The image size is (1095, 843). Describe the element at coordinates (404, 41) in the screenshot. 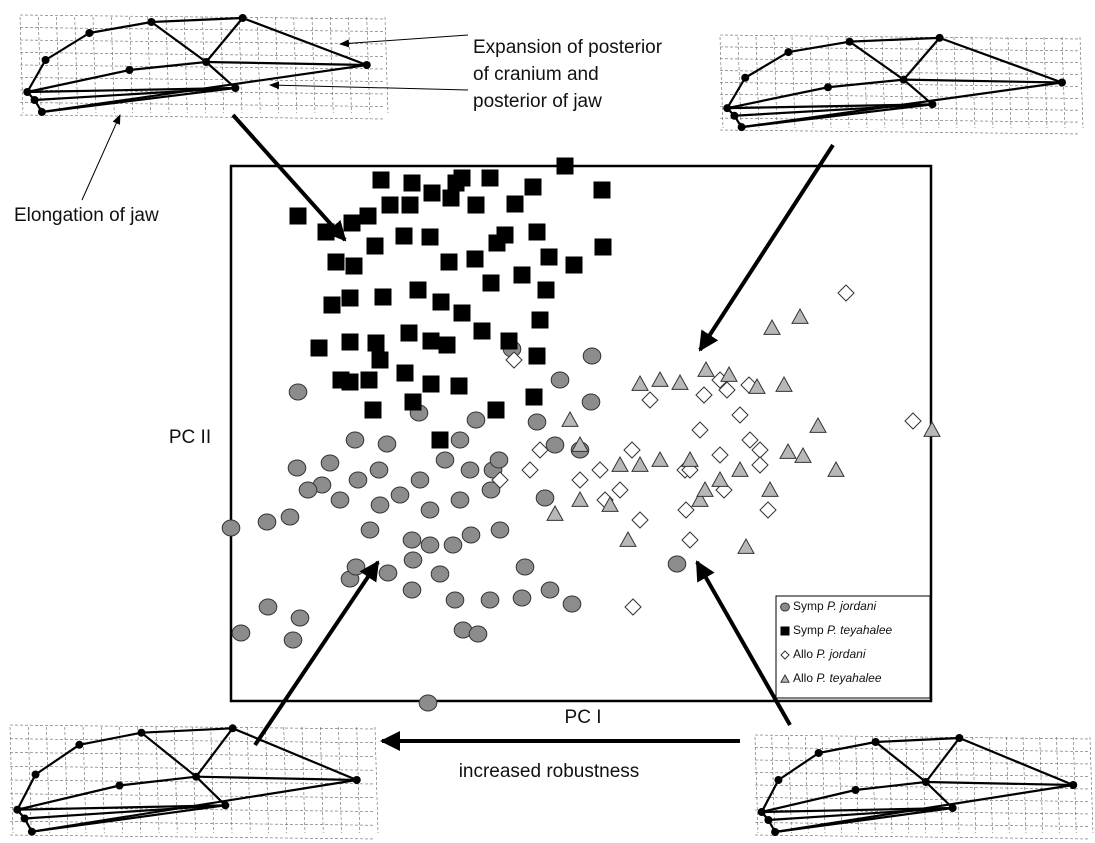

I see `pointer` at that location.